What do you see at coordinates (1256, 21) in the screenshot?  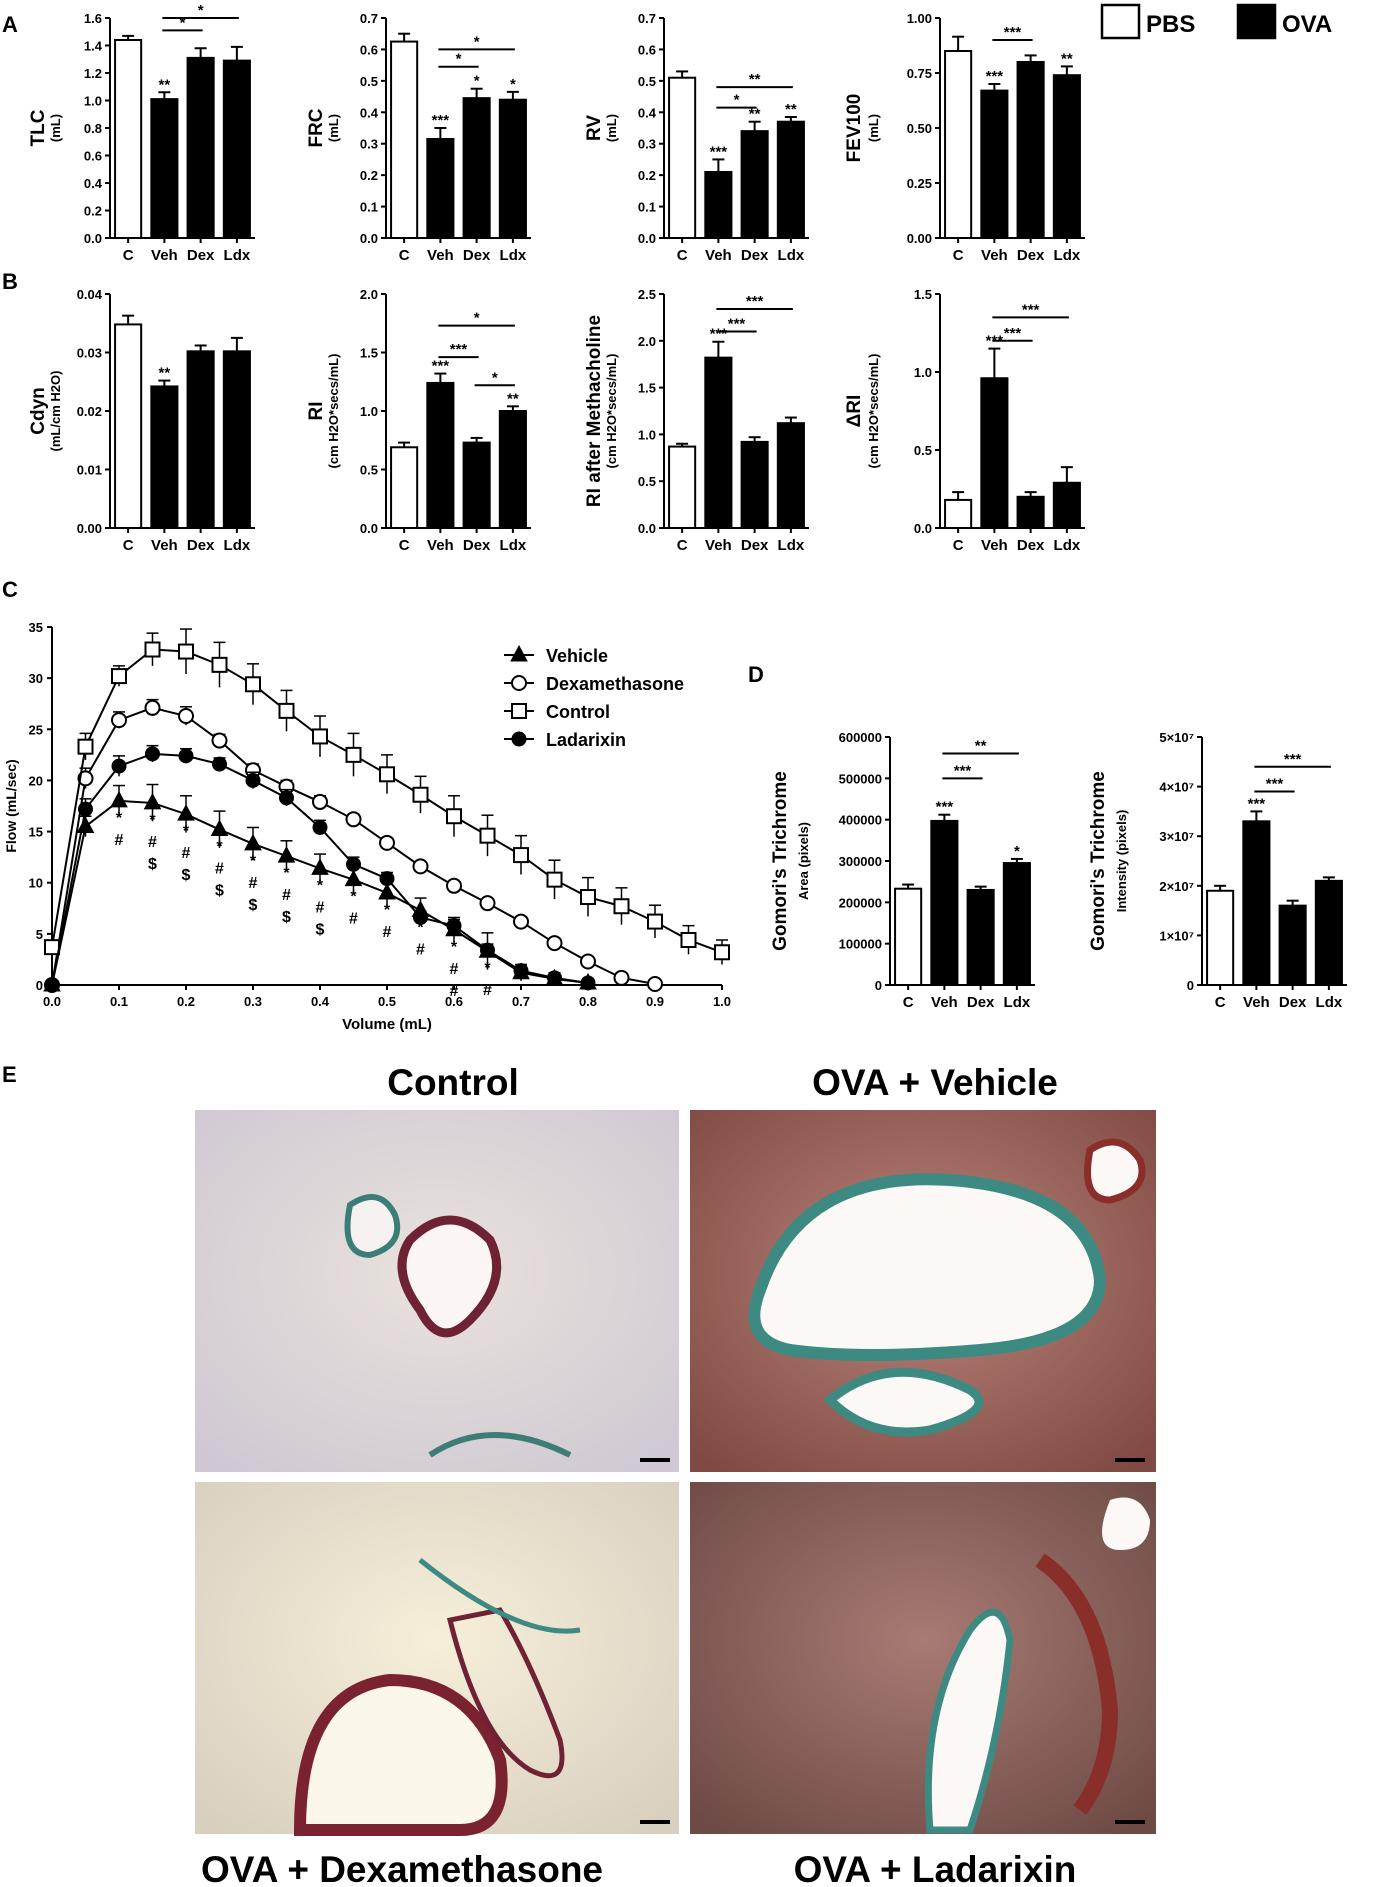 I see `legend-swatch-ova` at bounding box center [1256, 21].